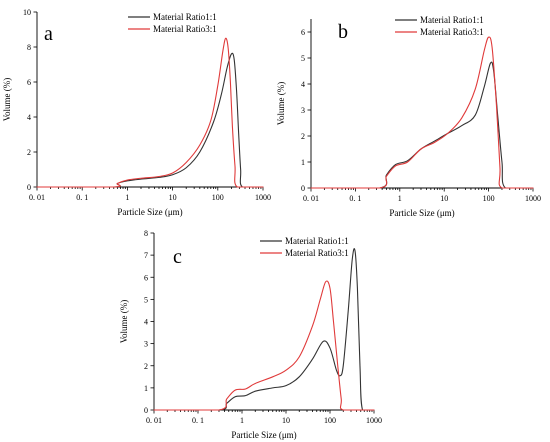 Image resolution: width=550 pixels, height=442 pixels. Describe the element at coordinates (27, 12) in the screenshot. I see `y-tick-label: 10` at that location.